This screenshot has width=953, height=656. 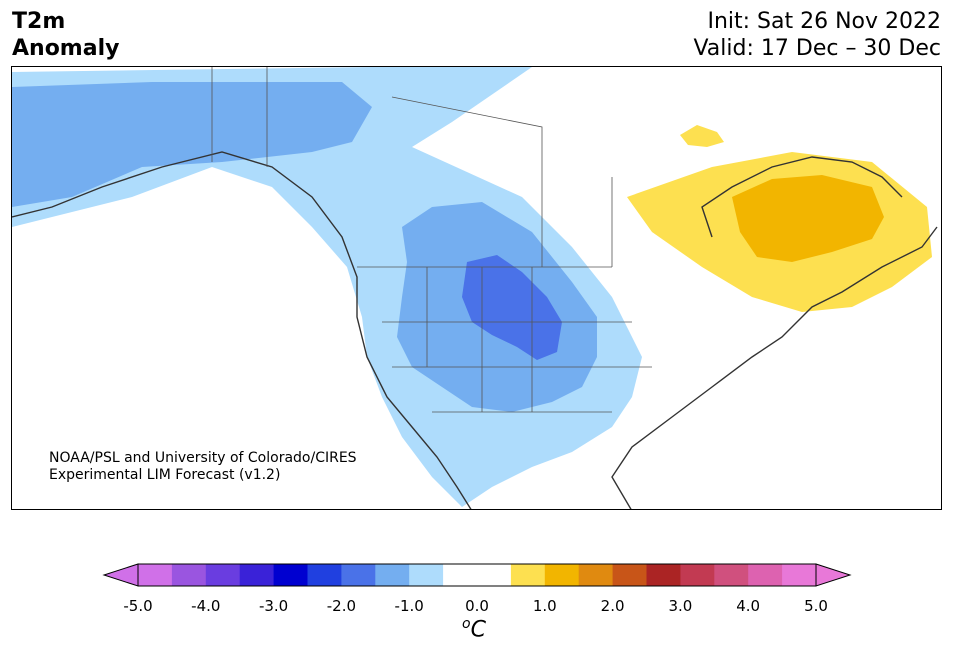 What do you see at coordinates (192, 144) in the screenshot?
I see `cool-anomaly-mid-north` at bounding box center [192, 144].